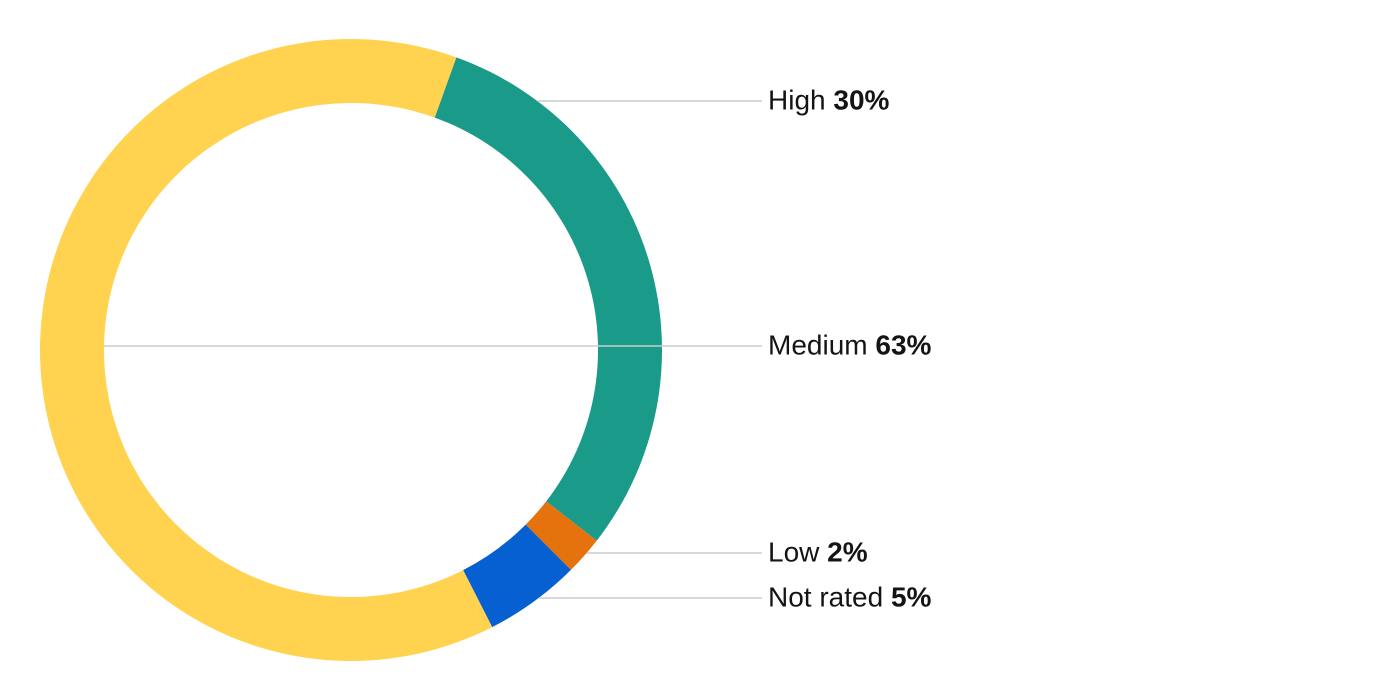 This screenshot has width=1378, height=700. Describe the element at coordinates (548, 299) in the screenshot. I see `slice-high` at that location.